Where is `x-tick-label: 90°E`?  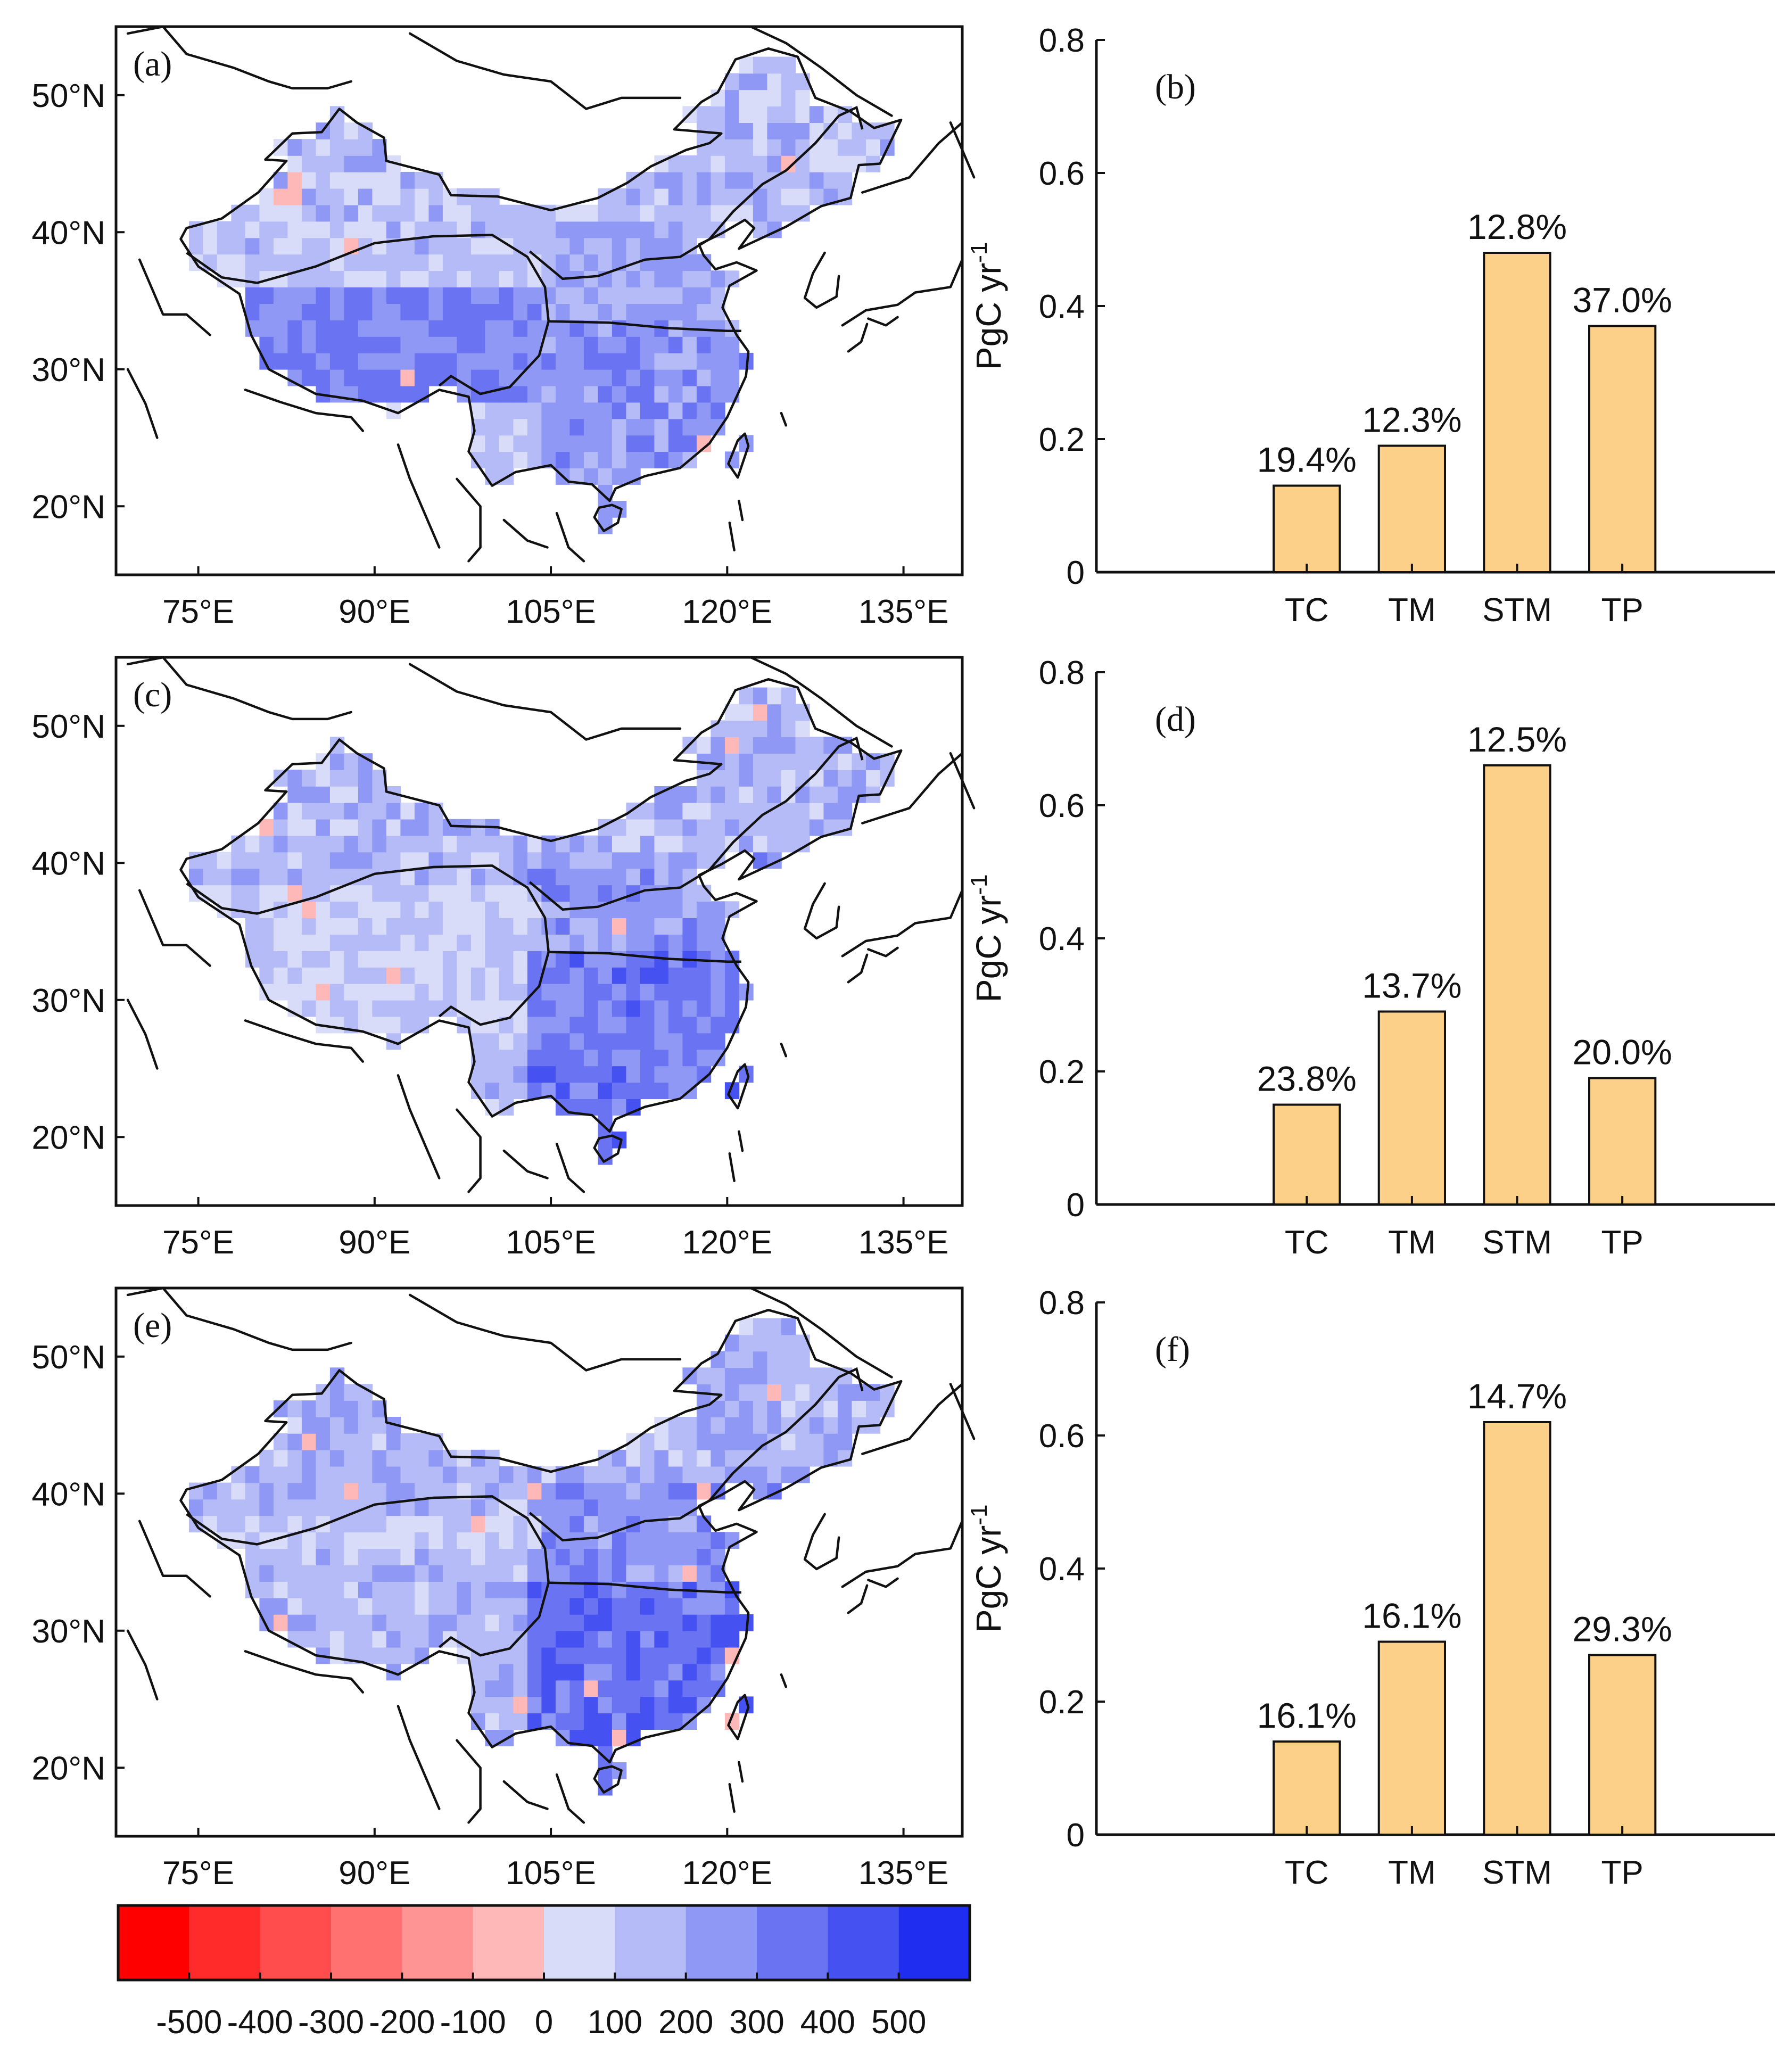 x-tick-label: 90°E is located at coordinates (374, 1242).